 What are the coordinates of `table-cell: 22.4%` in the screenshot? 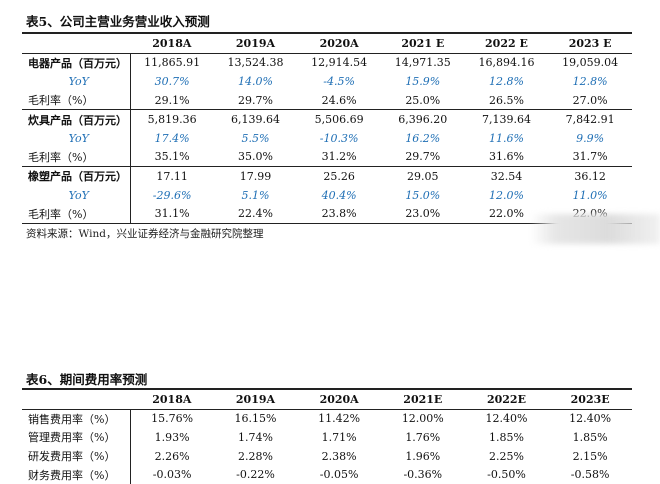 It's located at (255, 214).